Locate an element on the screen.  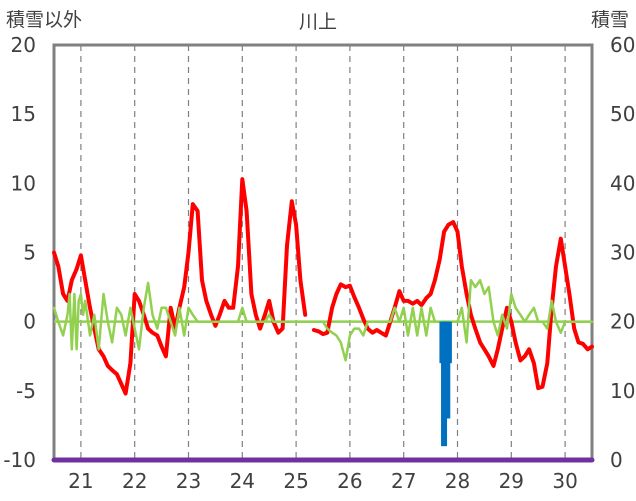
y-tick-left-10: 10 is located at coordinates (23, 183).